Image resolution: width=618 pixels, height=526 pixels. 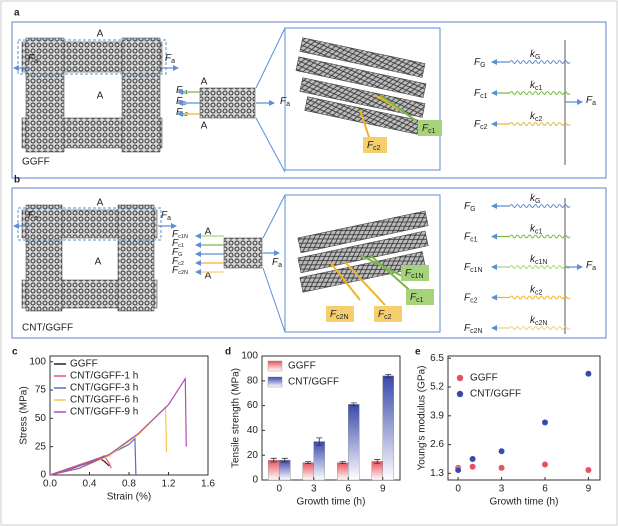 I want to click on y-tick-label: 75, so click(x=41, y=390).